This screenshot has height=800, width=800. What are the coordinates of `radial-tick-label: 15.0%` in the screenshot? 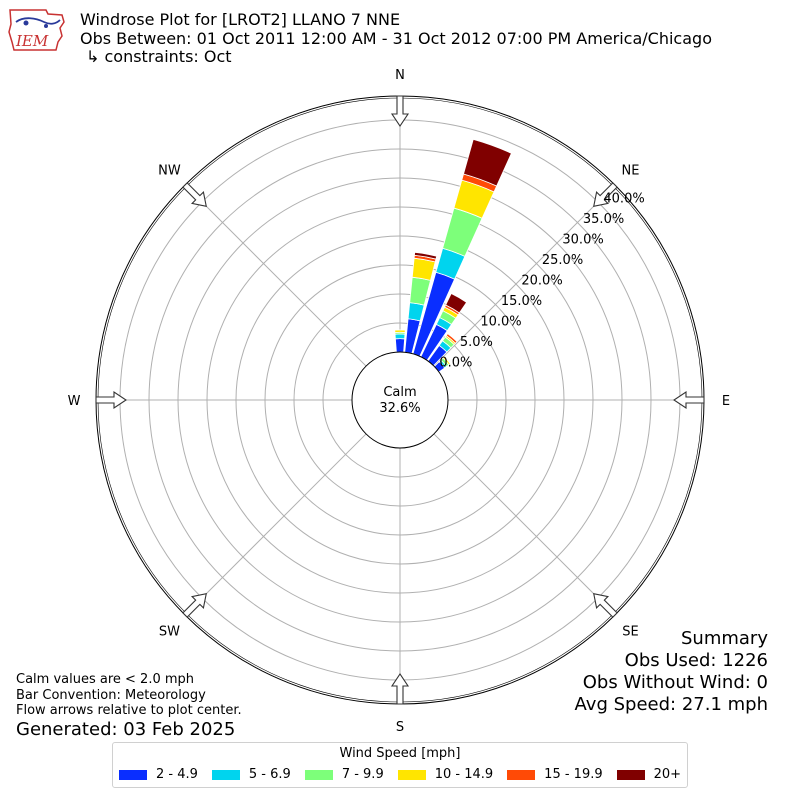 It's located at (521, 301).